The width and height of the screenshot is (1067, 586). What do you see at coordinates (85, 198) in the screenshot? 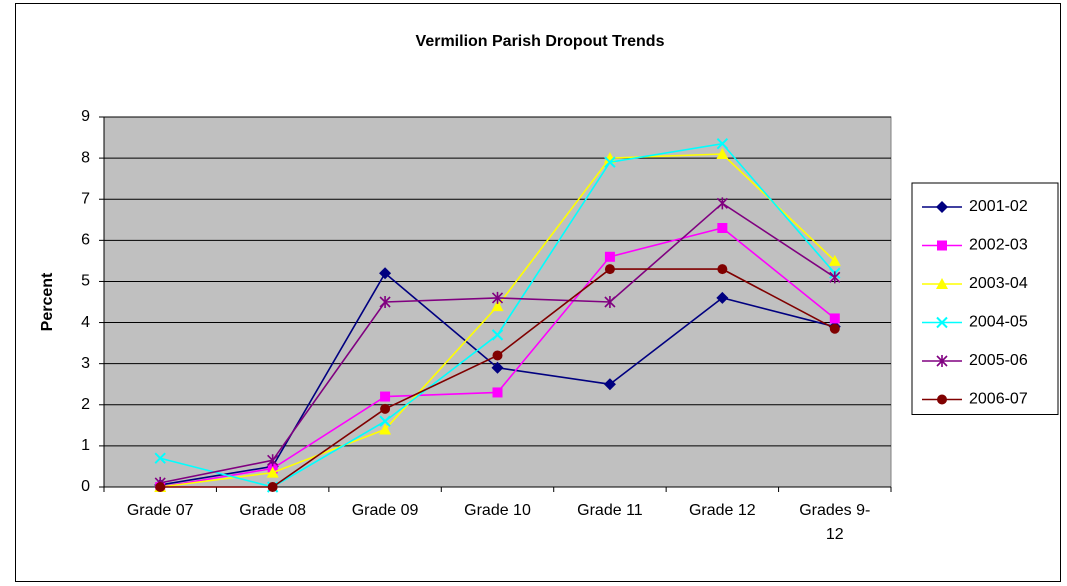
I see `y-tick-label: 7` at bounding box center [85, 198].